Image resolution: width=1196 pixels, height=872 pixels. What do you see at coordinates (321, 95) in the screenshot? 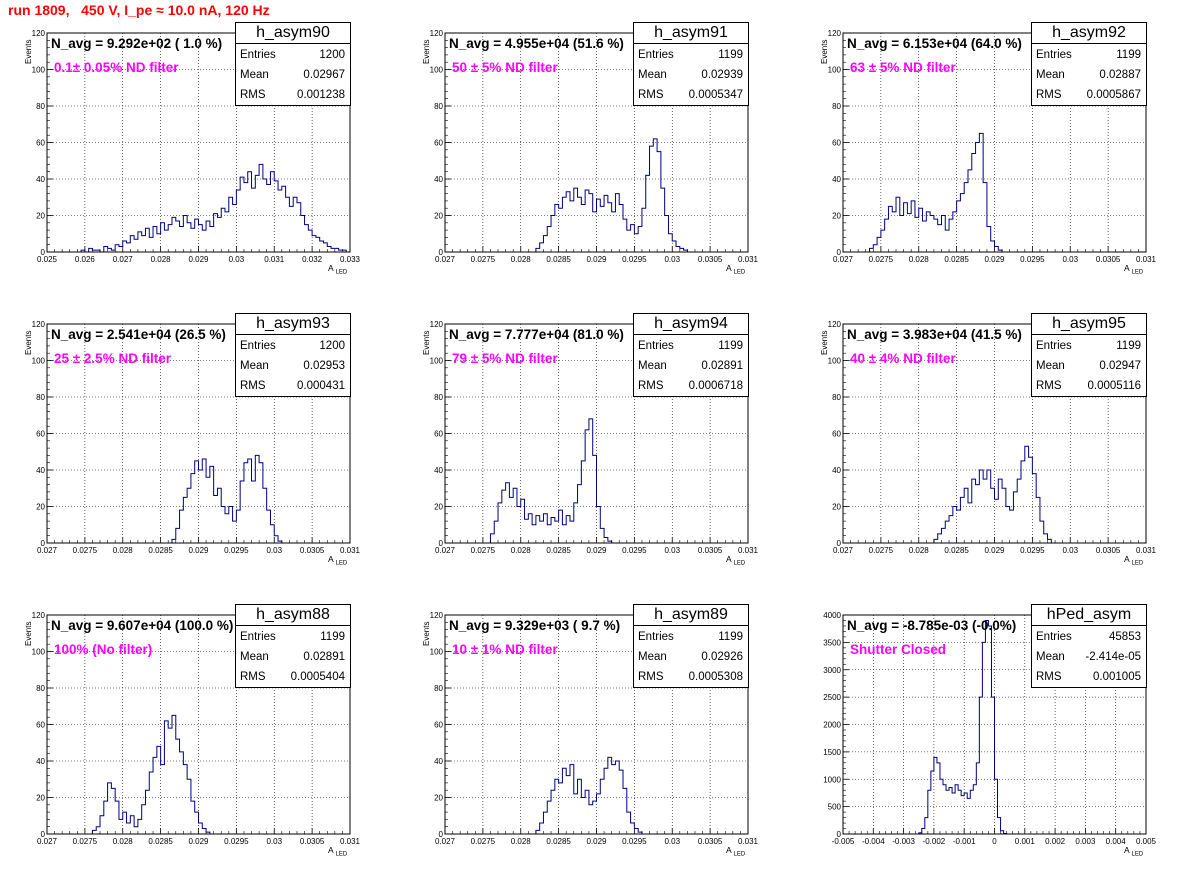
I see `stats-value-rms: 0.001238` at bounding box center [321, 95].